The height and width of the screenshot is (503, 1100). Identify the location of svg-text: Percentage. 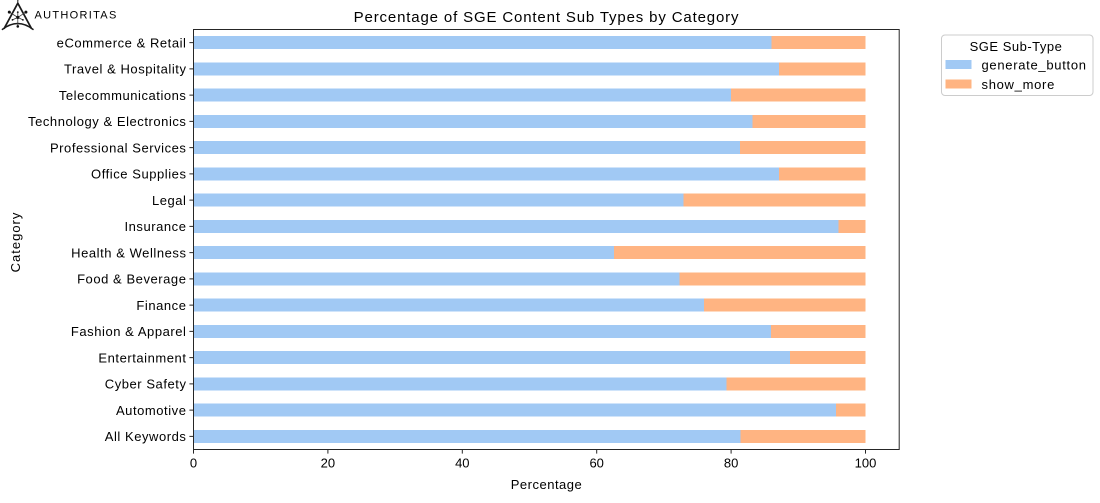
(547, 484).